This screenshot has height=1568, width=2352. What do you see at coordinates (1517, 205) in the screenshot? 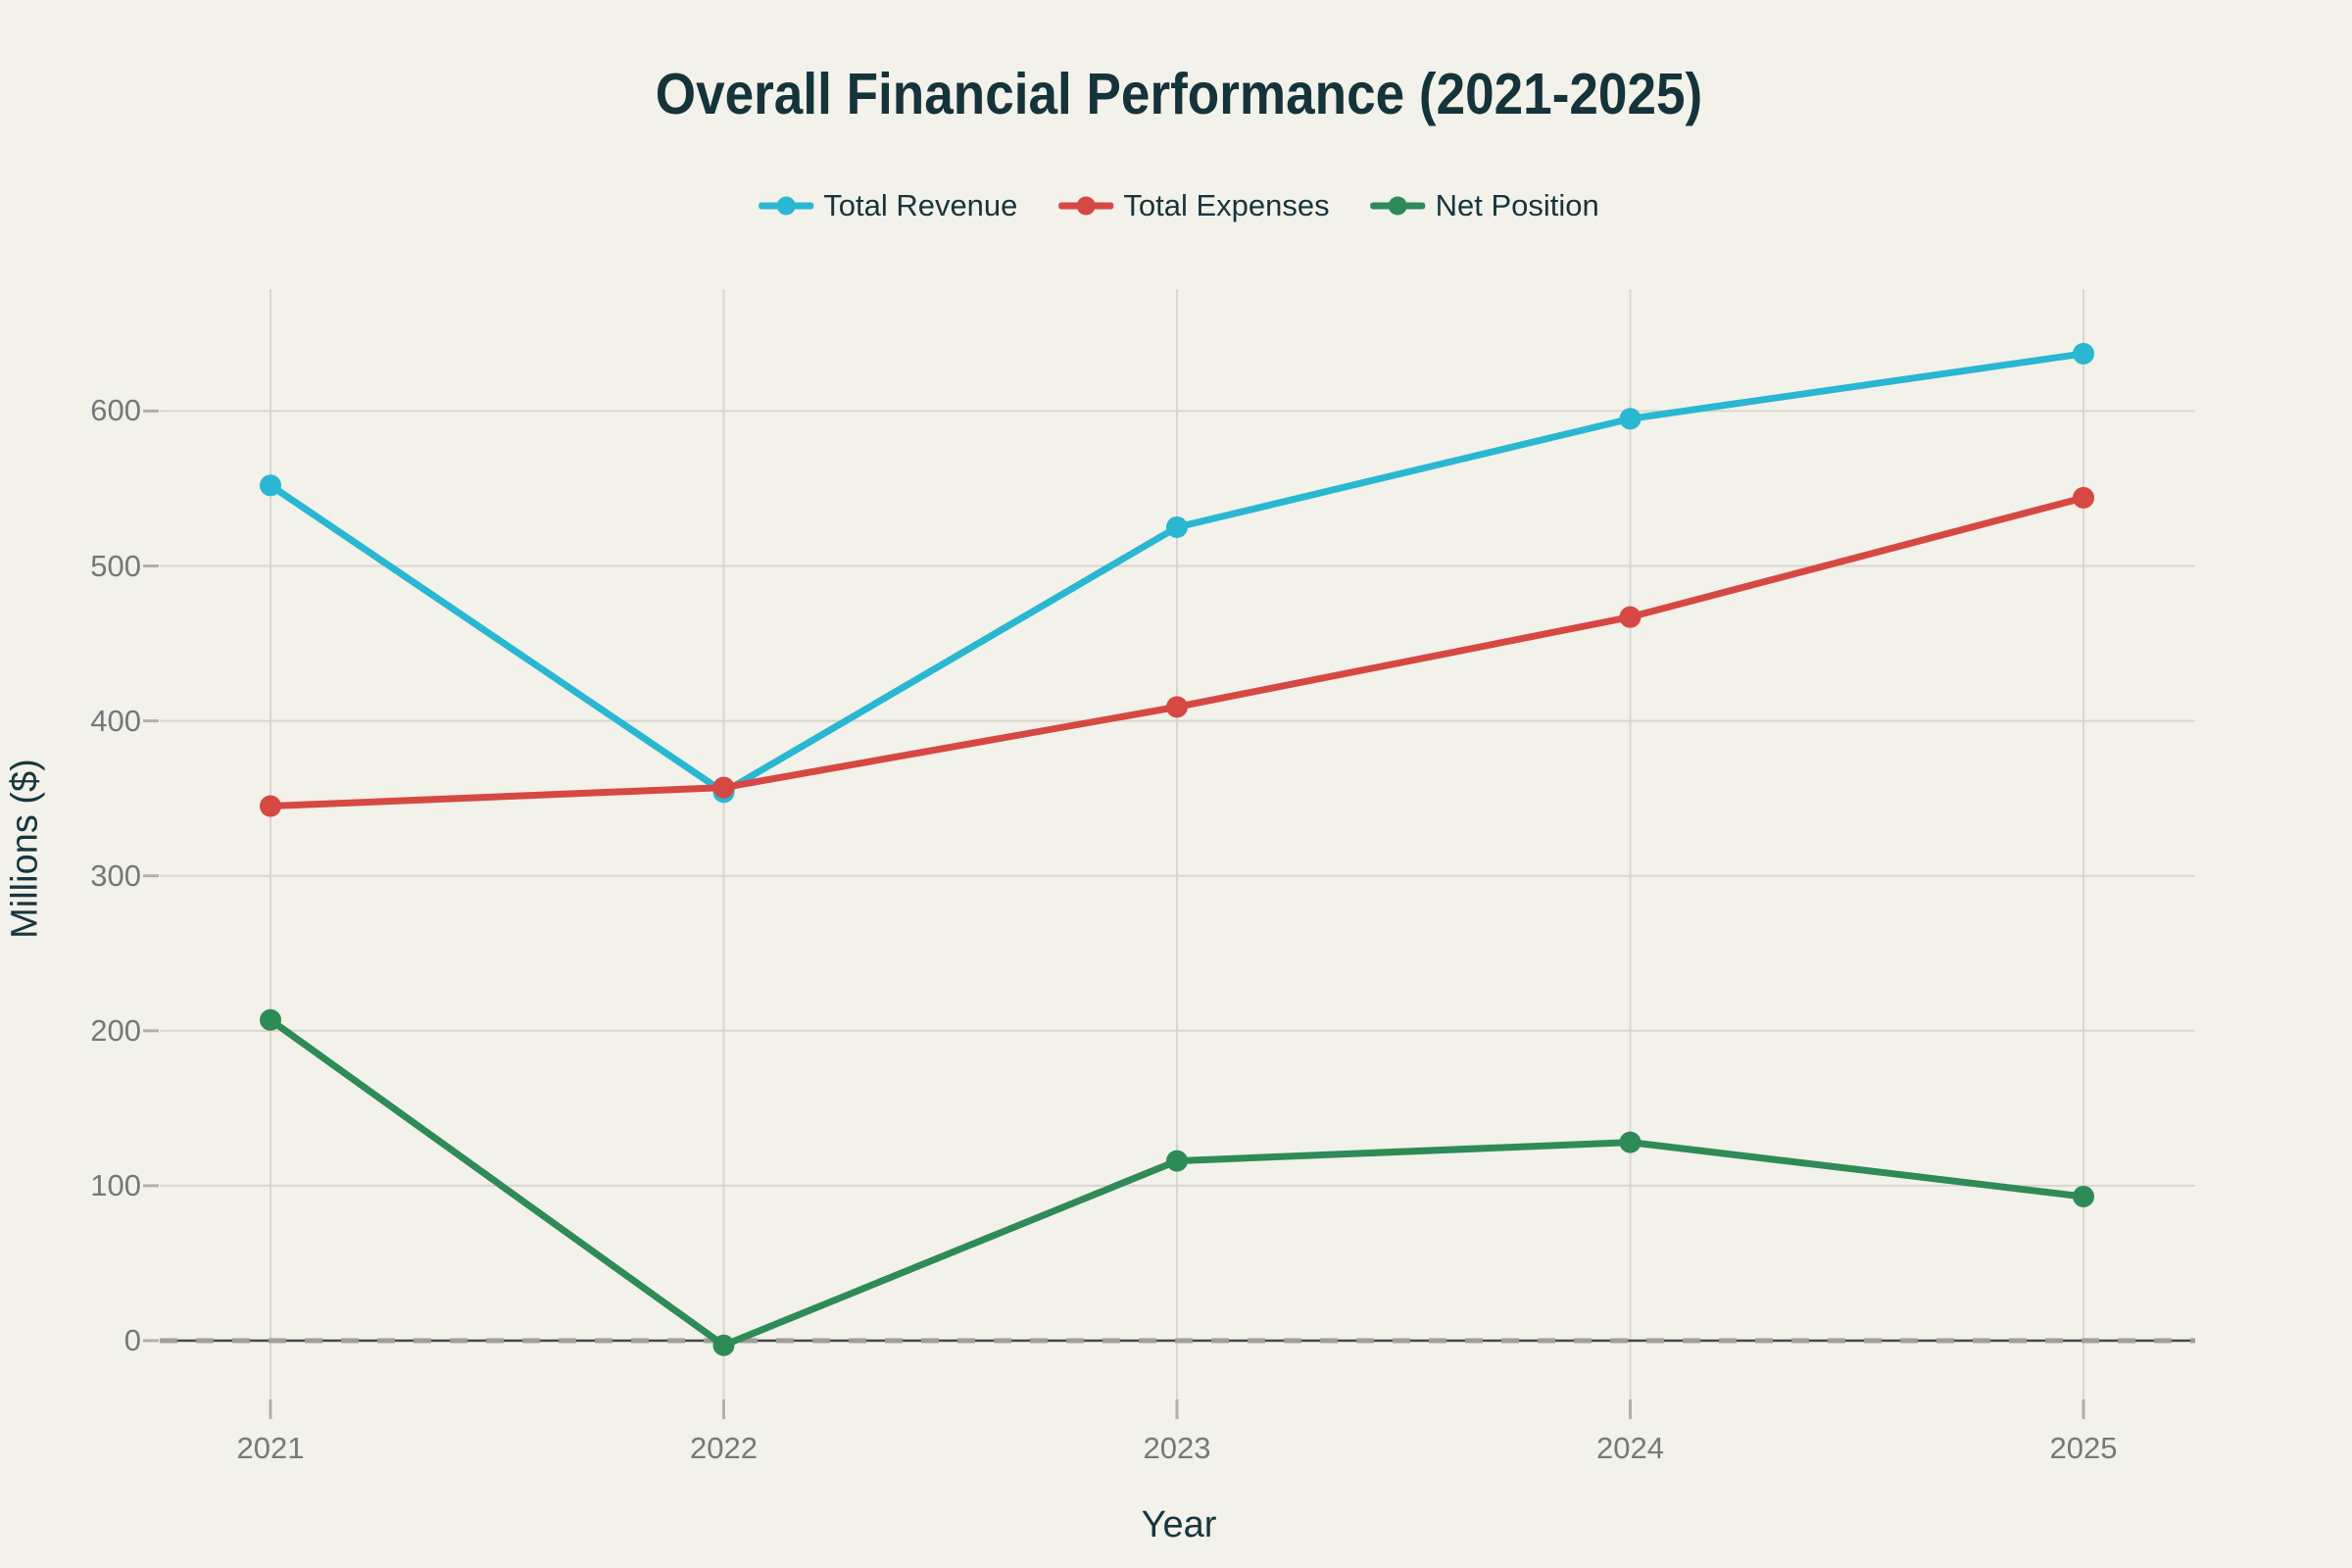
I see `legend-label-net-position: Net Position` at bounding box center [1517, 205].